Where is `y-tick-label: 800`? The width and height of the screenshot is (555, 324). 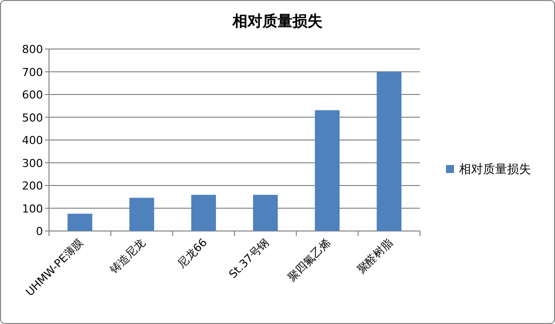
y-tick-label: 800 is located at coordinates (32, 49).